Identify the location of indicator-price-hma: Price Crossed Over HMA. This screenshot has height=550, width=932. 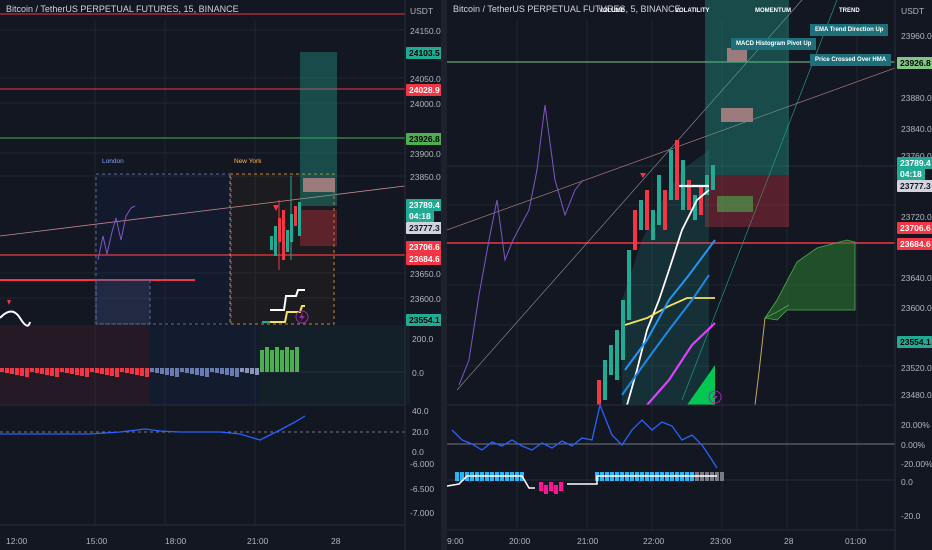
(851, 60).